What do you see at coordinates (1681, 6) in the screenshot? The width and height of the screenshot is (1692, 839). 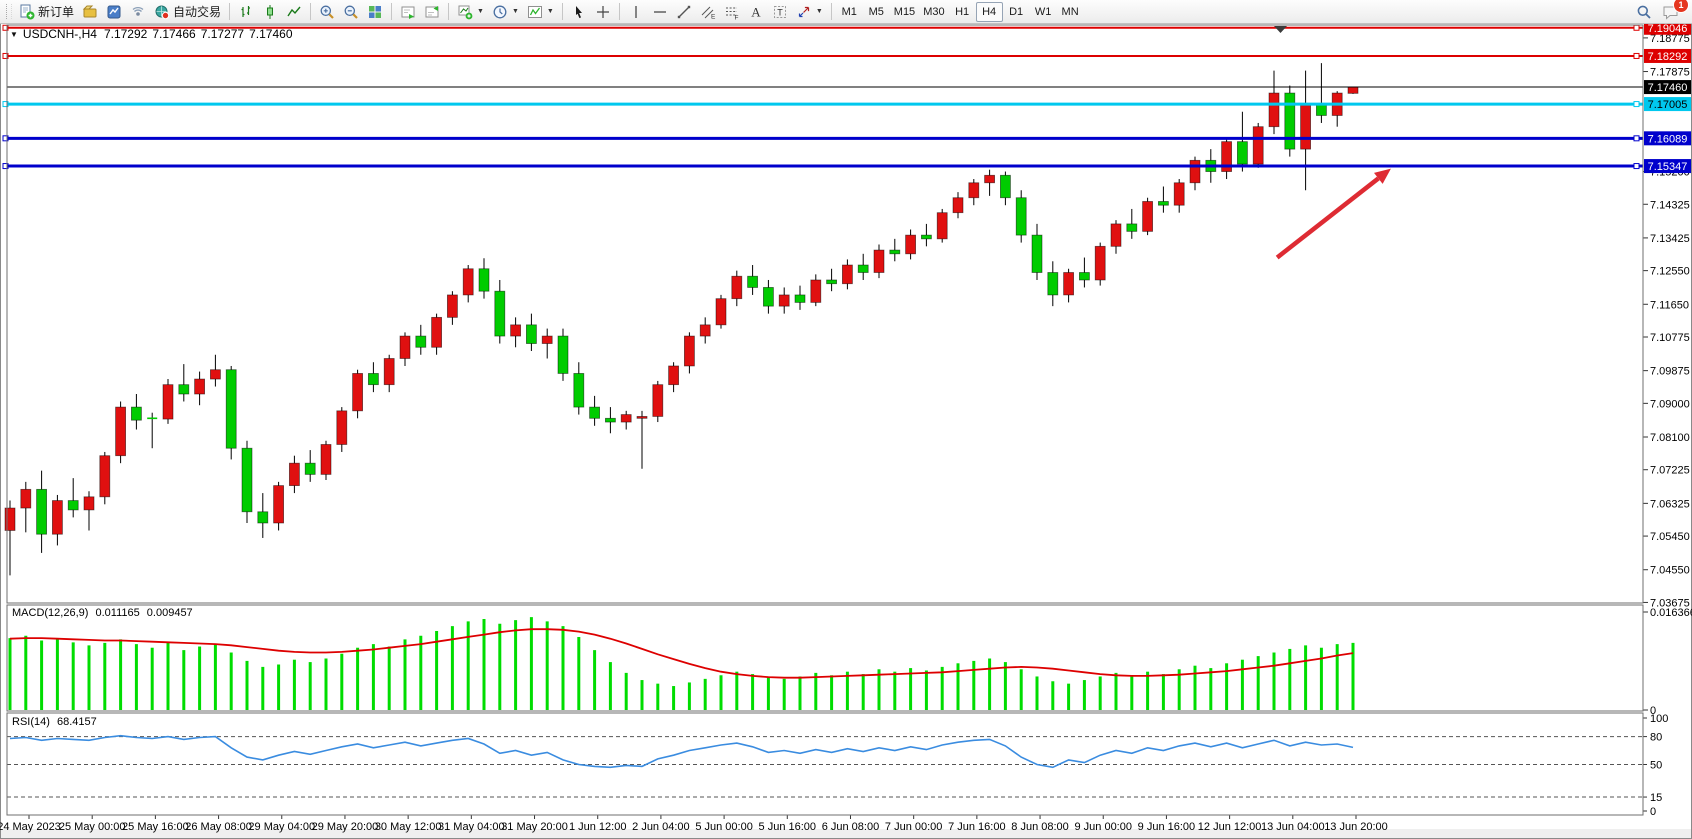 I see `notification-badge: 1` at bounding box center [1681, 6].